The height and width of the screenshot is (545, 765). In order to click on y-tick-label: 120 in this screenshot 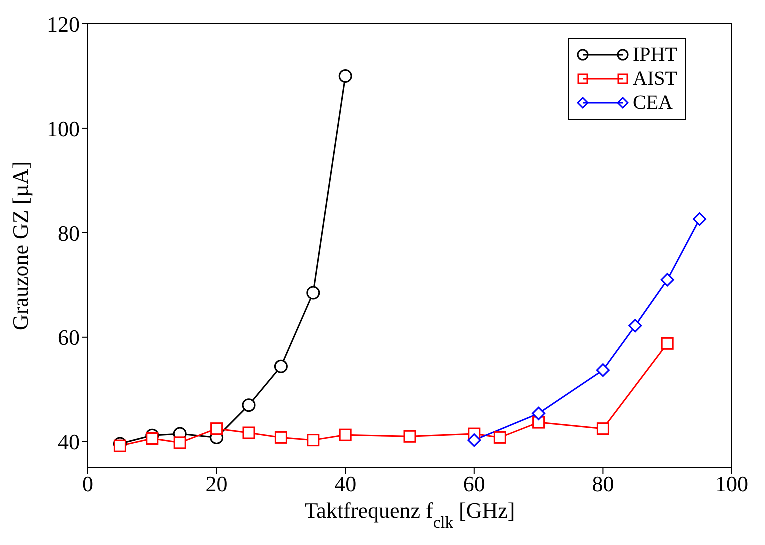, I will do `click(63, 24)`.